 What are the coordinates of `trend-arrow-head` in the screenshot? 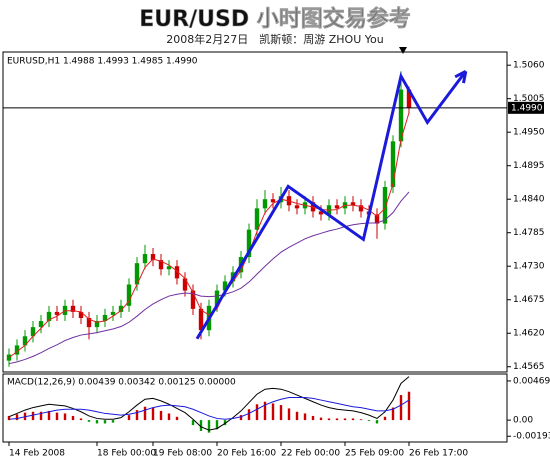 It's located at (461, 76).